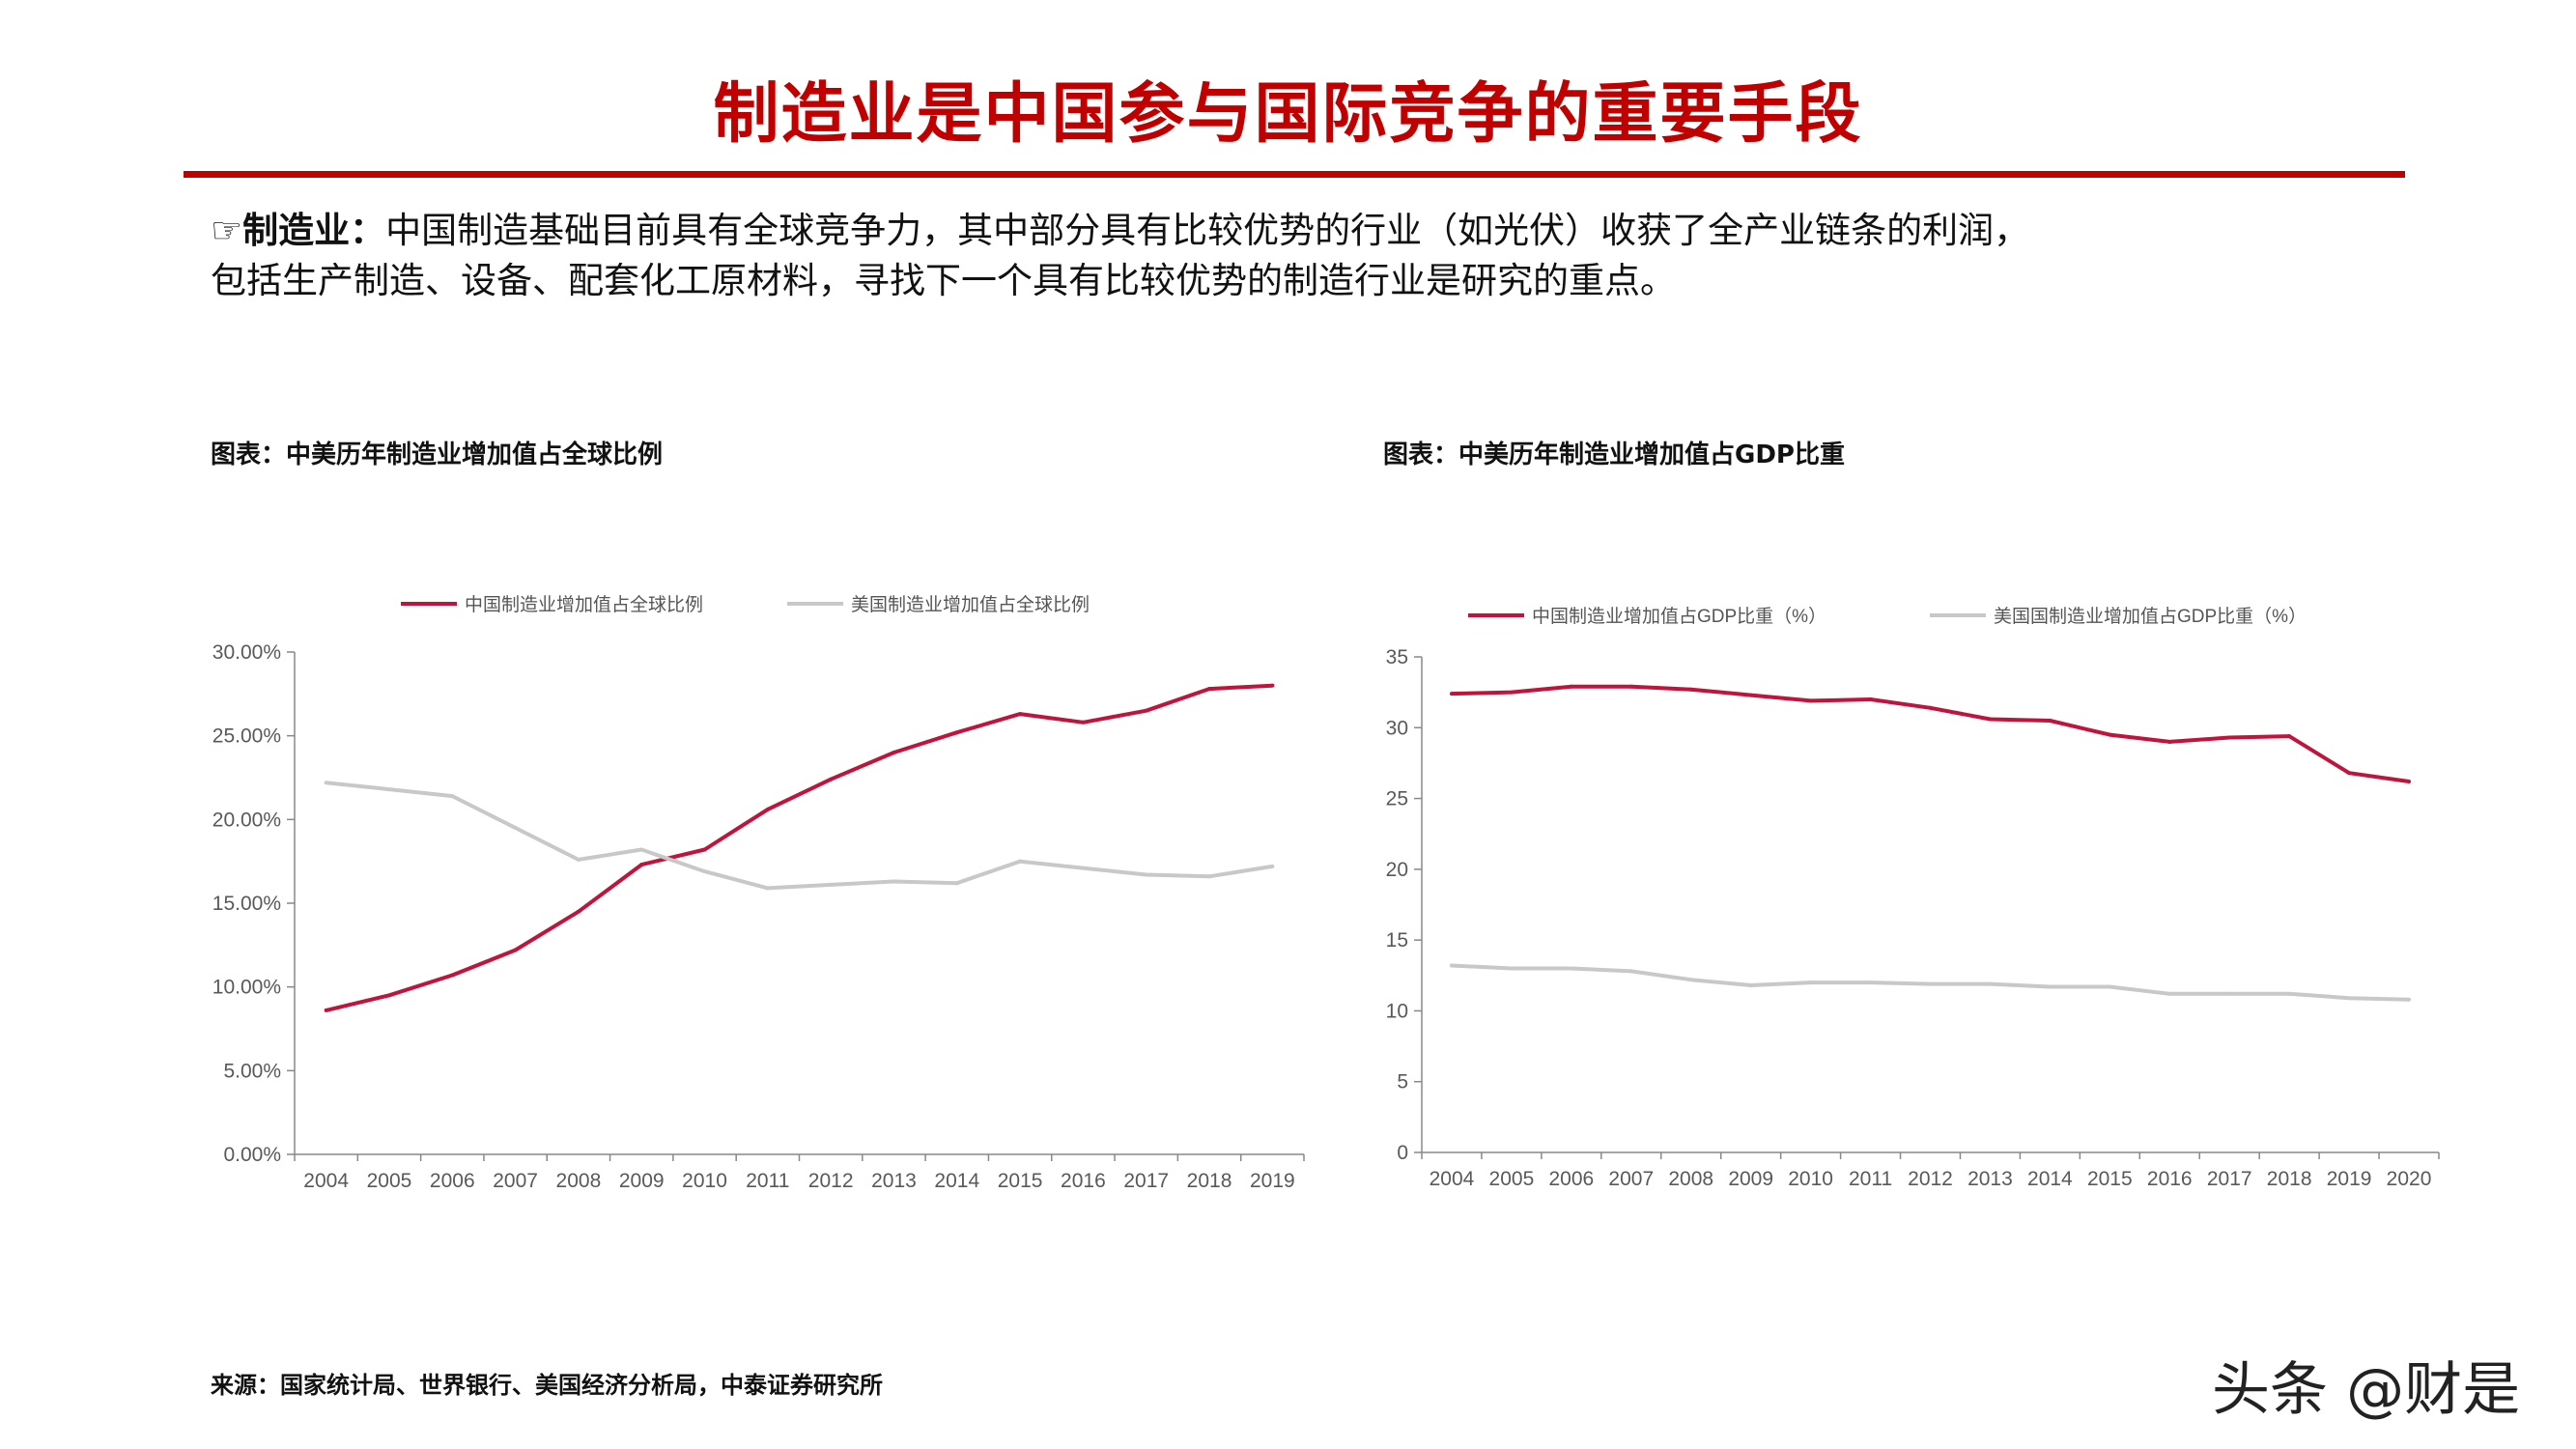 The width and height of the screenshot is (2576, 1449). Describe the element at coordinates (2110, 1179) in the screenshot. I see `chart2-x-tick-label: 2015` at that location.